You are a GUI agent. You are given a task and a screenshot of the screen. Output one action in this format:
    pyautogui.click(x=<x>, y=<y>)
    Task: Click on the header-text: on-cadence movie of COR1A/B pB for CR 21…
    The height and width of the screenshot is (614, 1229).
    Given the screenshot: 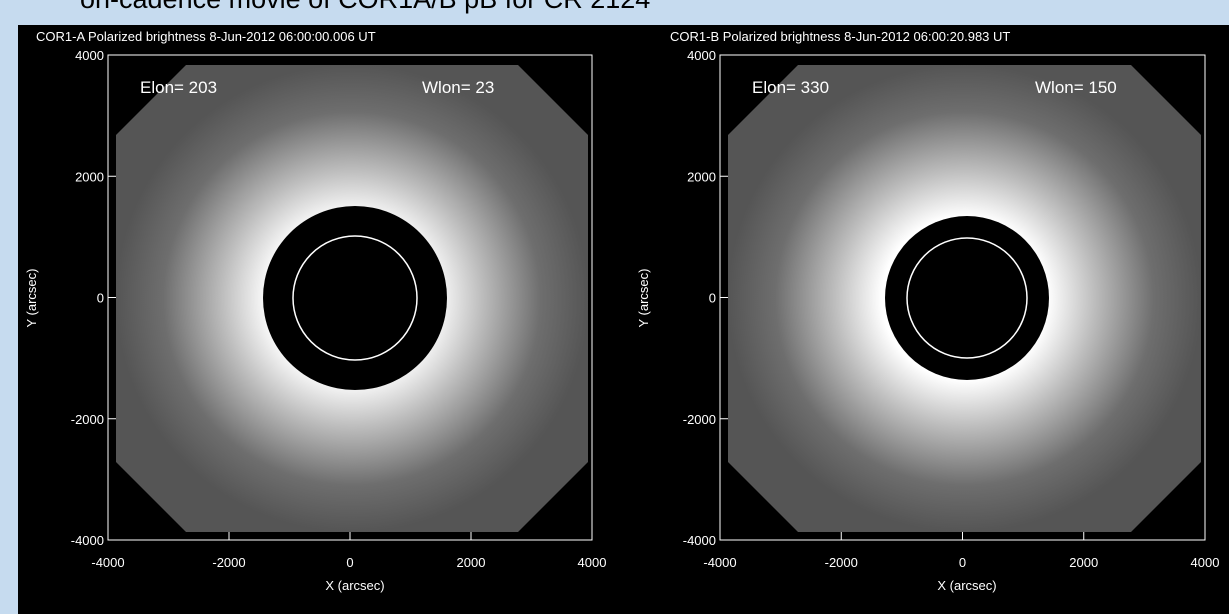 What is the action you would take?
    pyautogui.click(x=365, y=7)
    